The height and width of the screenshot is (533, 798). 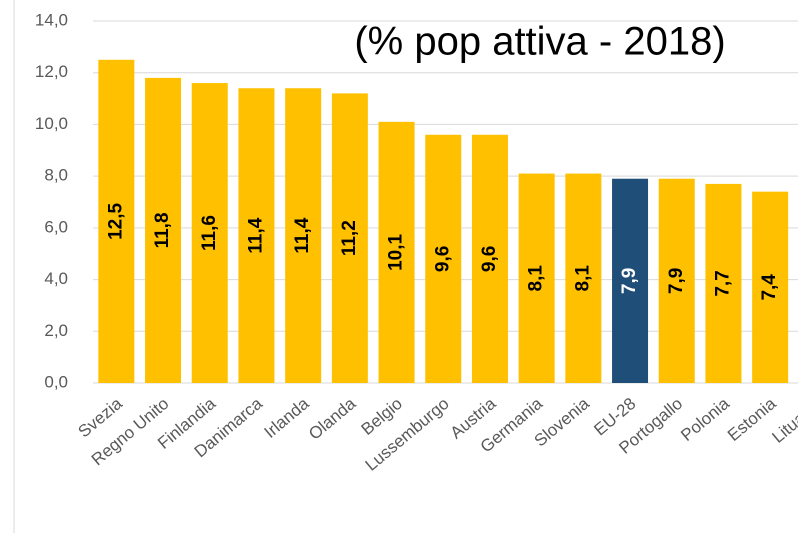 What do you see at coordinates (56, 278) in the screenshot?
I see `y-tick-label: 4,0` at bounding box center [56, 278].